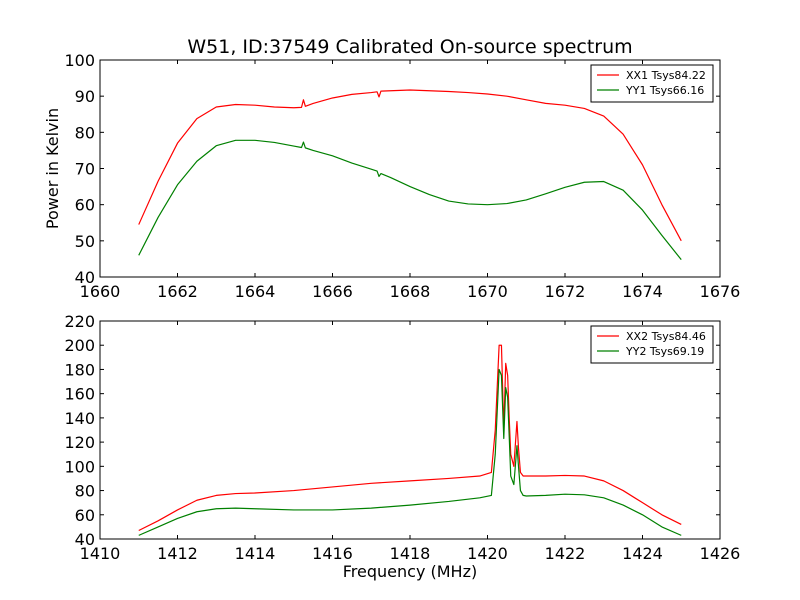 The height and width of the screenshot is (600, 800). I want to click on x-tick-label: 1412, so click(177, 553).